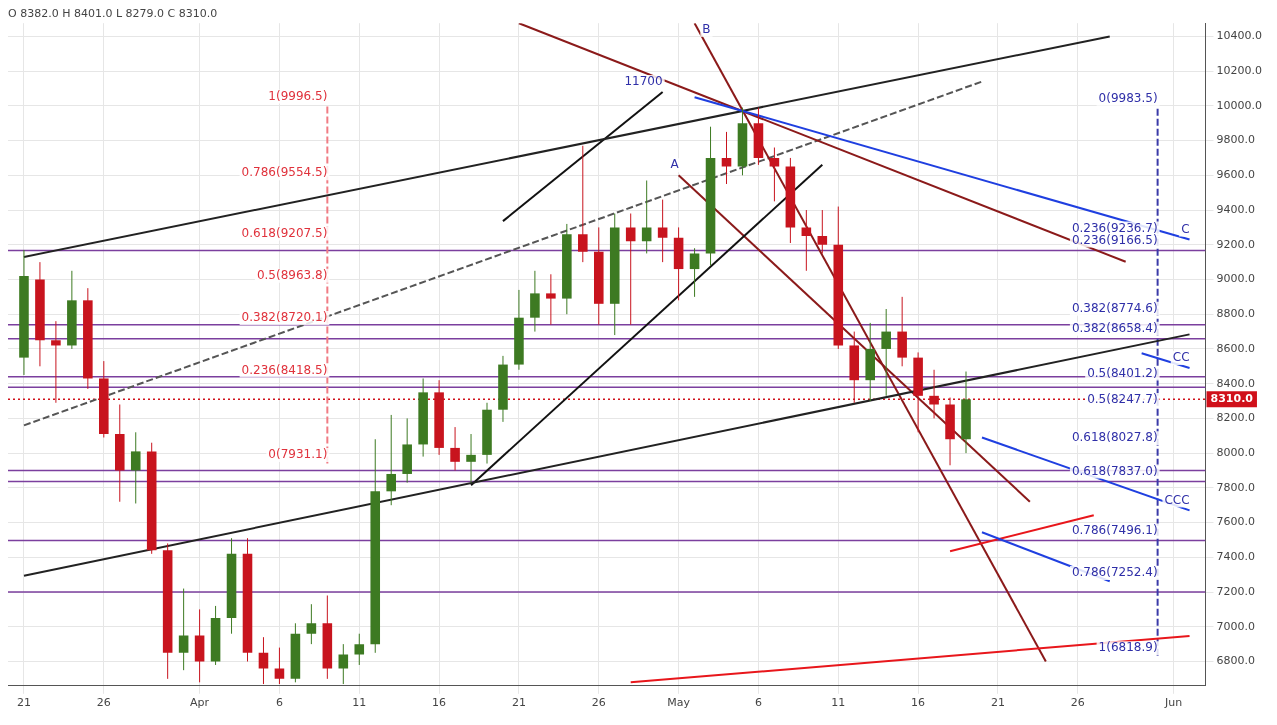 The width and height of the screenshot is (1277, 725). I want to click on annotation: CC, so click(1181, 357).